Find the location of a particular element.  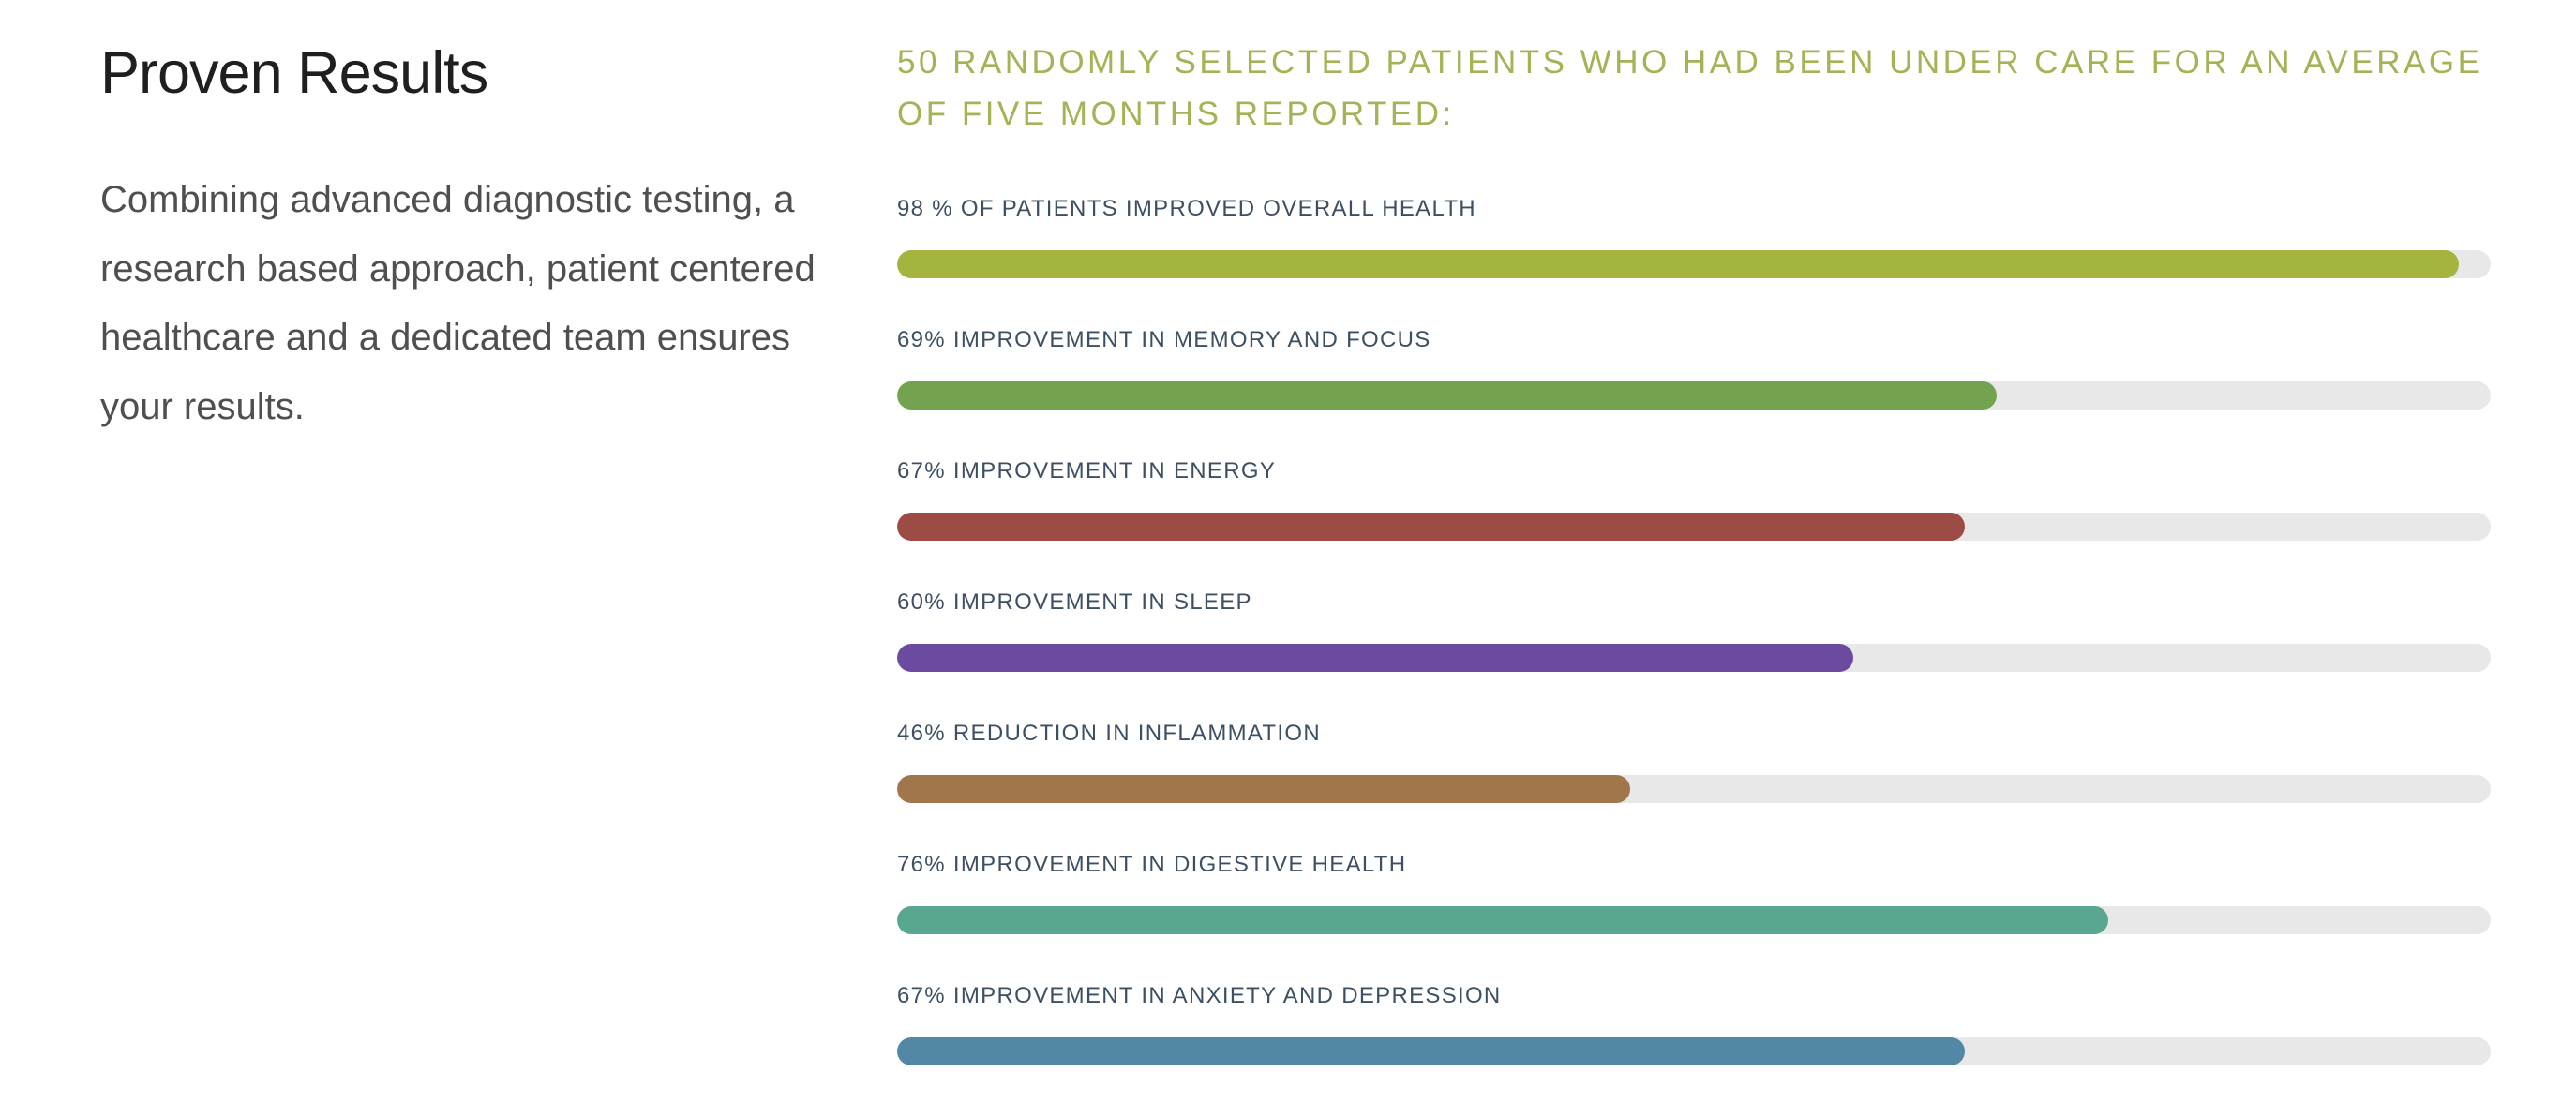

stat-row: 60% IMPROVEMENT IN SLEEP is located at coordinates (1694, 631).